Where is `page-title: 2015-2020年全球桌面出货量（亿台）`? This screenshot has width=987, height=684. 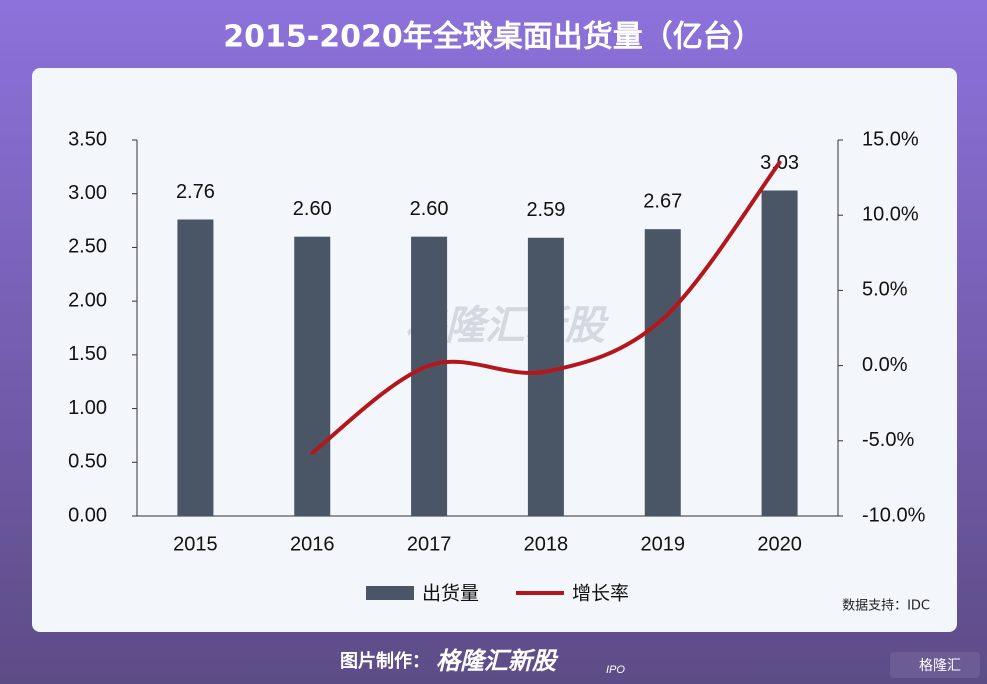
page-title: 2015-2020年全球桌面出货量（亿台） is located at coordinates (492, 37).